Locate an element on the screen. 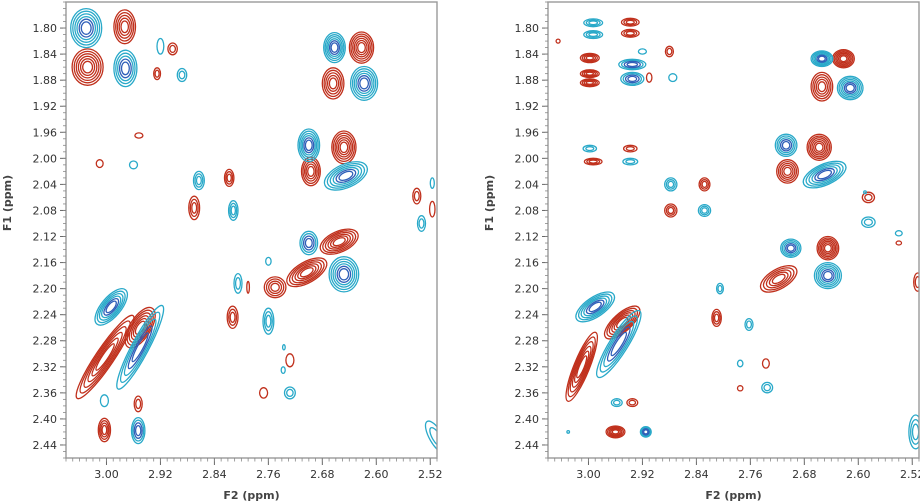 The image size is (920, 504). y-tick-label: 1.96 is located at coordinates (527, 132).